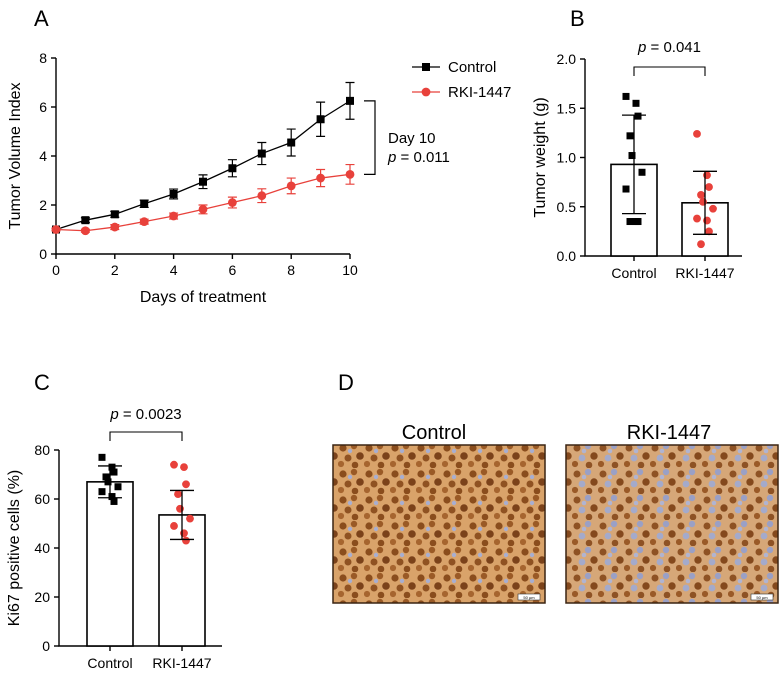  Describe the element at coordinates (567, 158) in the screenshot. I see `y-tick-label: 1.0` at that location.